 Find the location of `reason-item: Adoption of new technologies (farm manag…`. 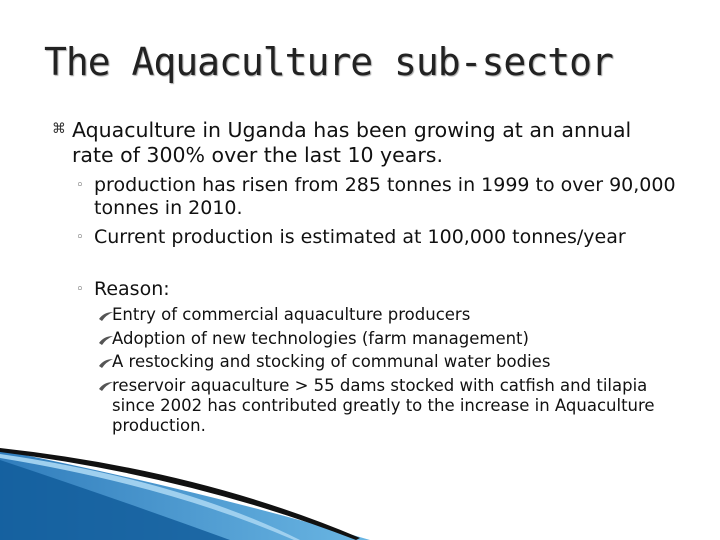

reason-item: Adoption of new technologies (farm manag… is located at coordinates (320, 338).